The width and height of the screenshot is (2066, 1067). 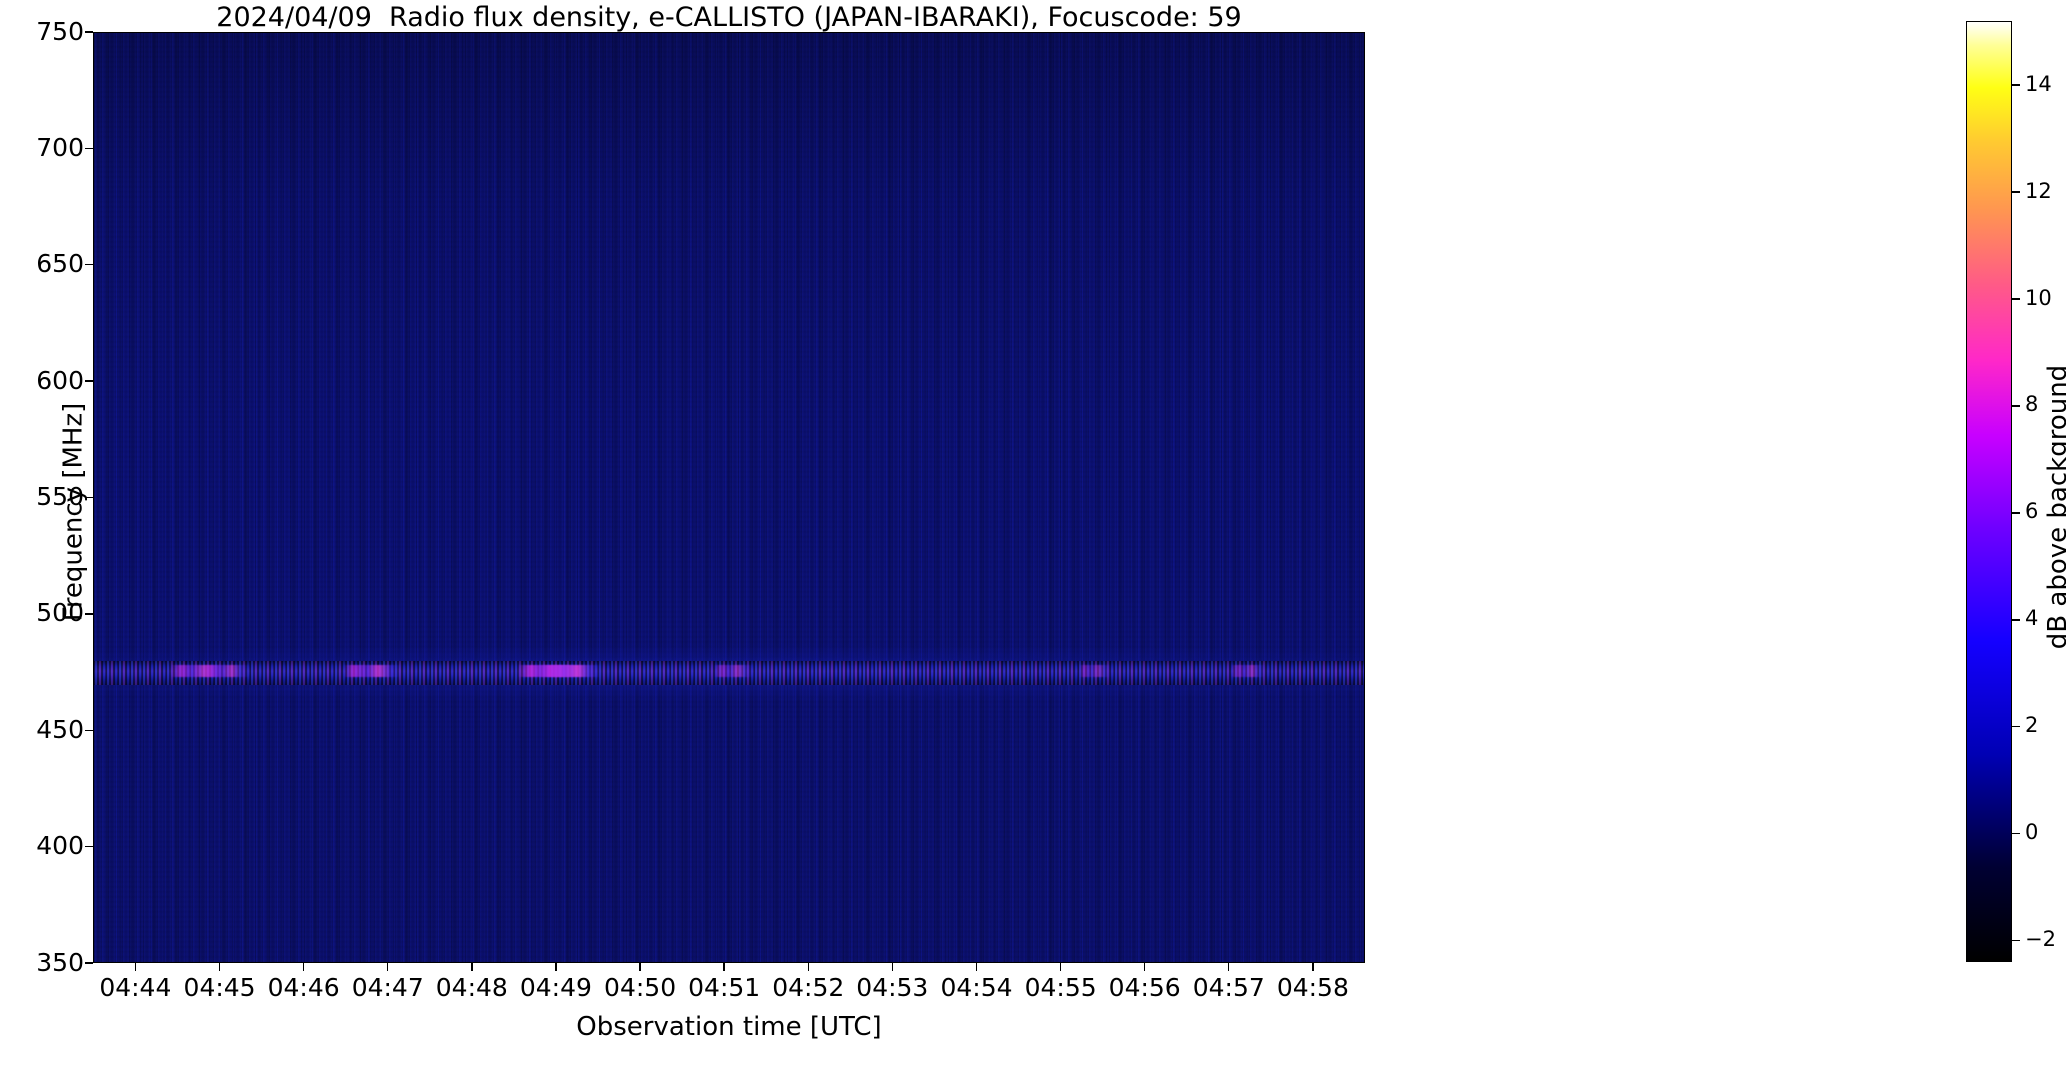 I want to click on x-tick-label: 04:51, so click(x=724, y=987).